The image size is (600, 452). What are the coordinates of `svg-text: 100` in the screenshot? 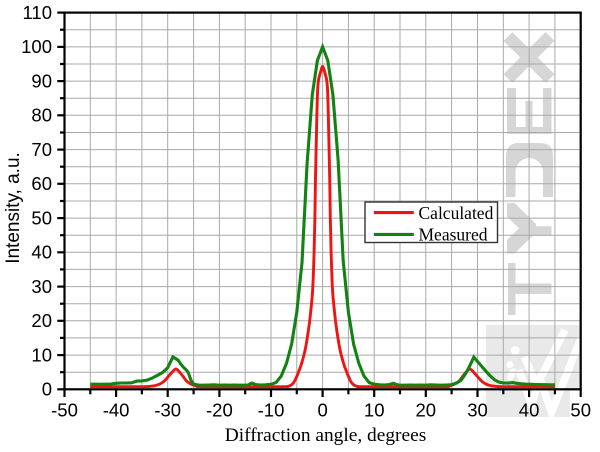 It's located at (36, 46).